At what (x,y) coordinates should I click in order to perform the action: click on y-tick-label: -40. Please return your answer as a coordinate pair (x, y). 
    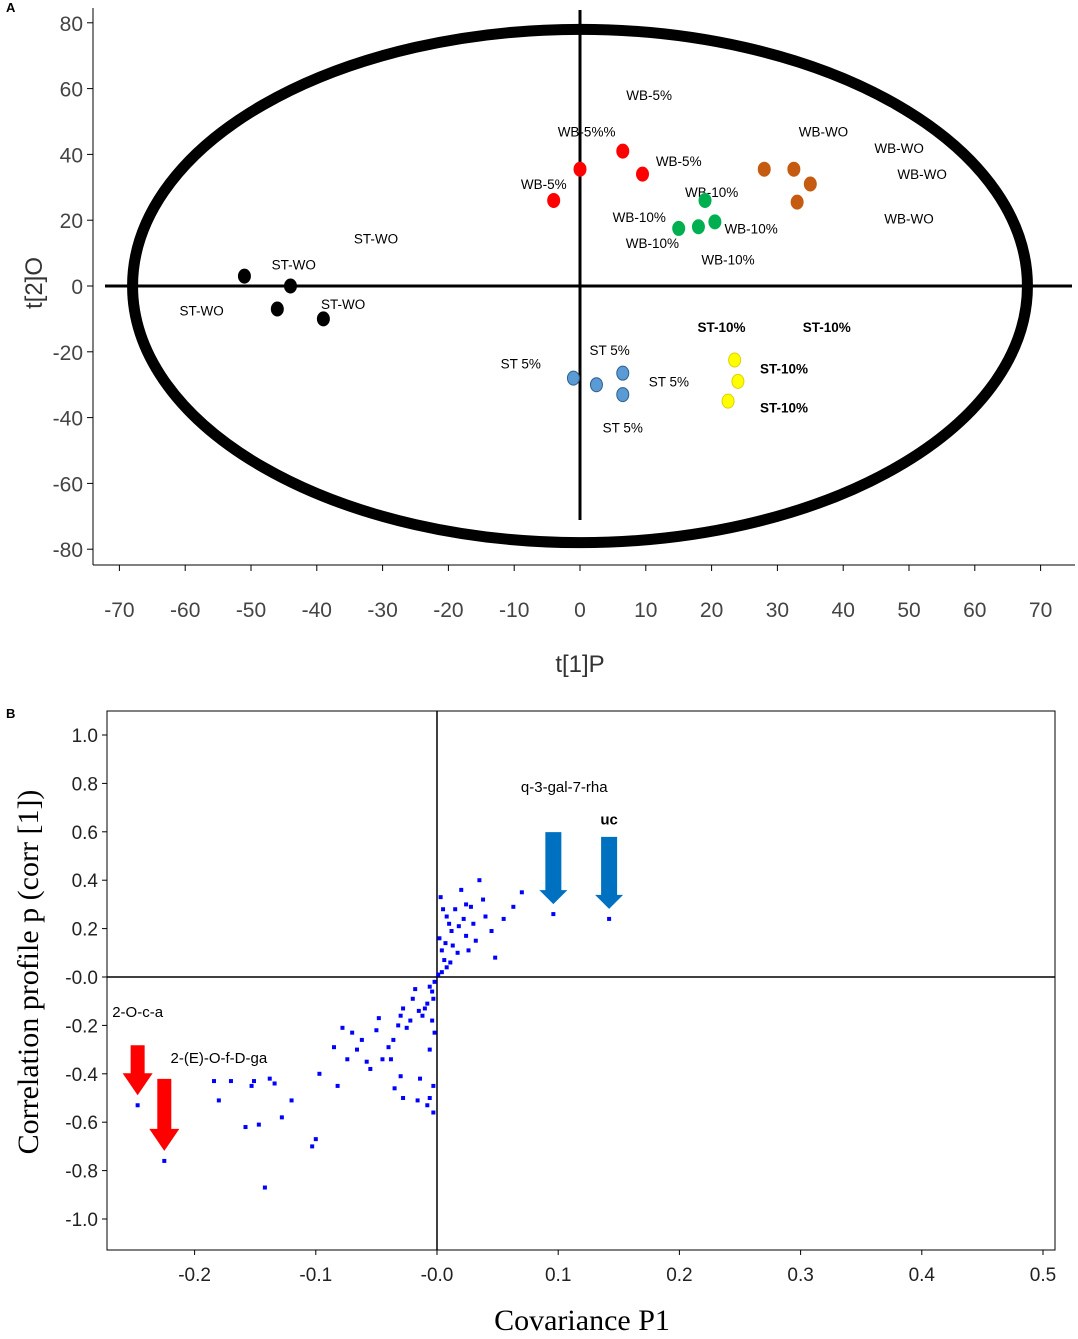
    Looking at the image, I should click on (68, 419).